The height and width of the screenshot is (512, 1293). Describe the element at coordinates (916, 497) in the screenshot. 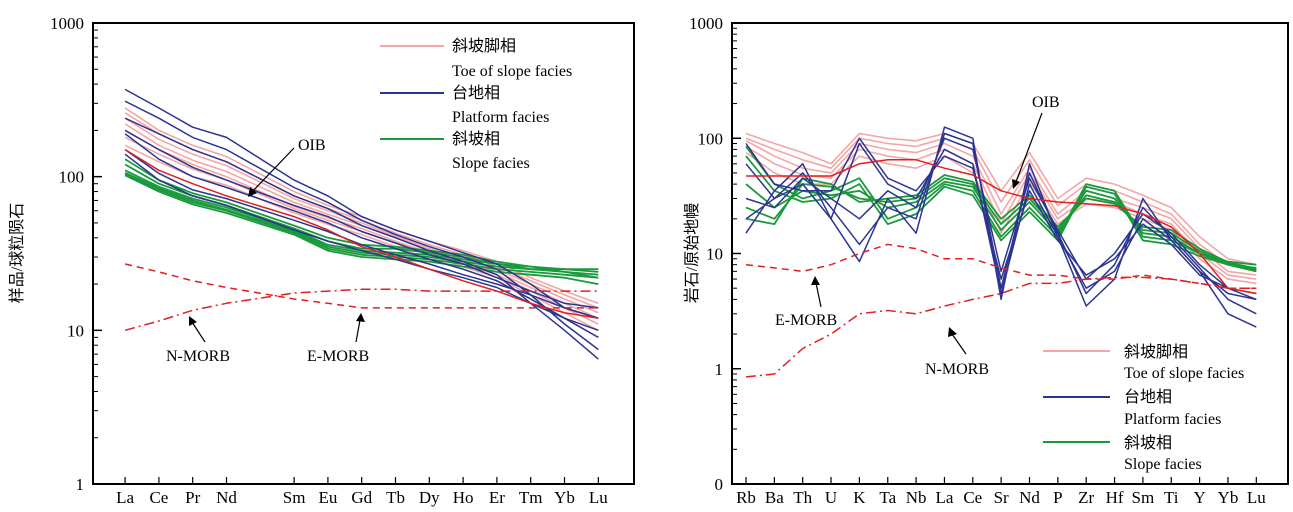

I see `spider-x-tick-label-nb: Nb` at that location.